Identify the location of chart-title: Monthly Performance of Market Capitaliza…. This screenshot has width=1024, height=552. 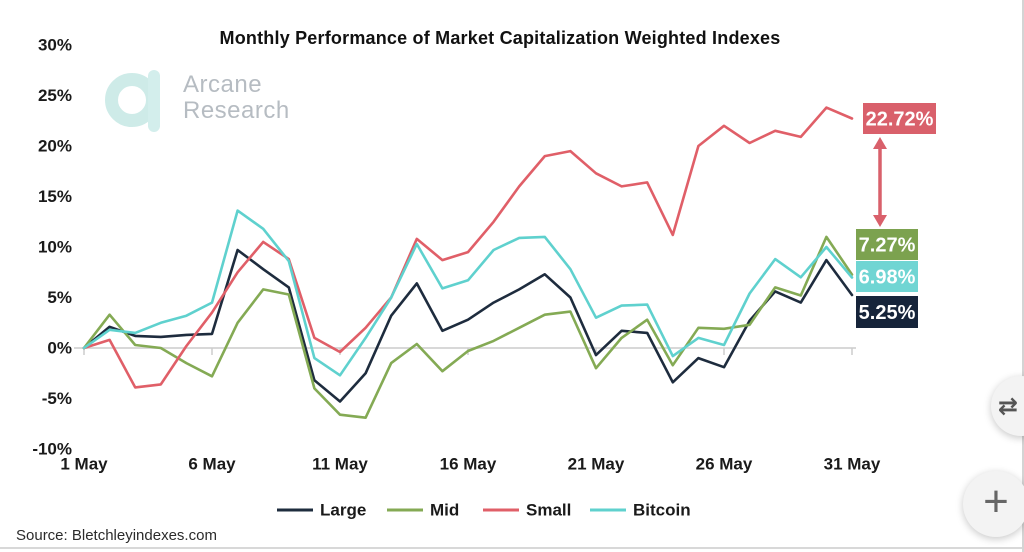
(500, 38).